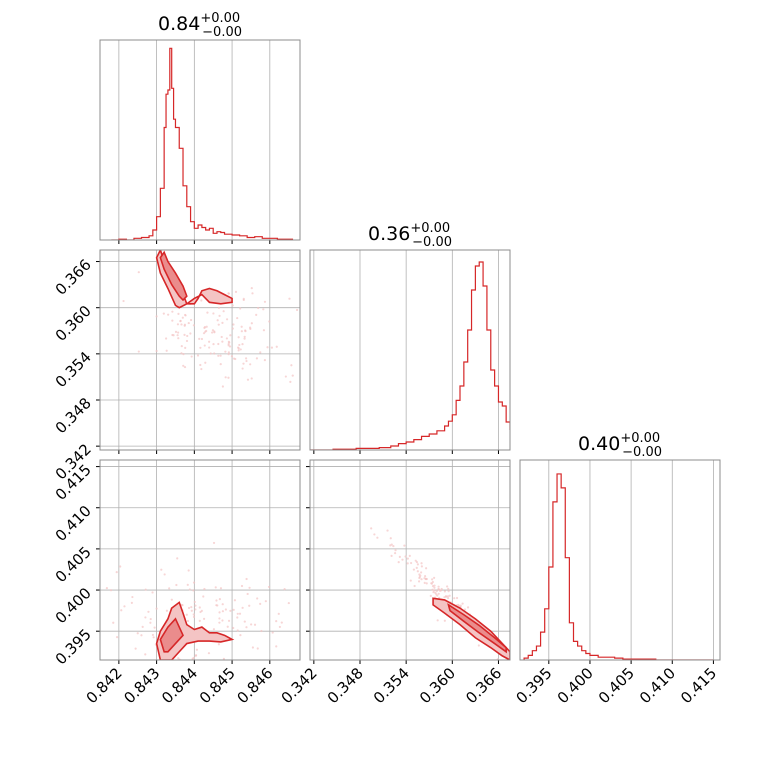 The image size is (760, 760). What do you see at coordinates (410, 560) in the screenshot?
I see `scatter-2-1-frame` at bounding box center [410, 560].